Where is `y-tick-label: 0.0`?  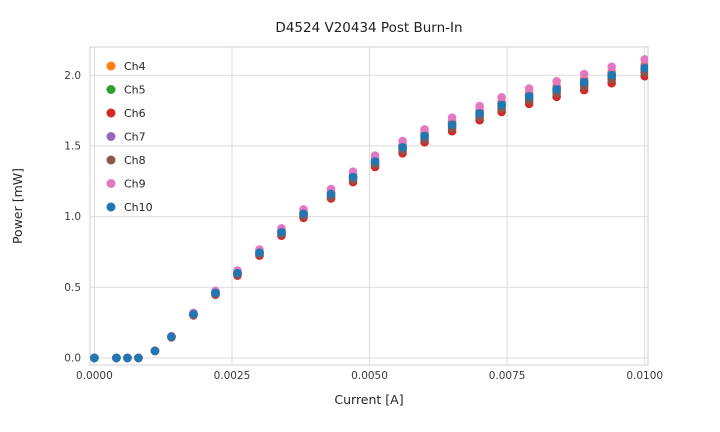
y-tick-label: 0.0 is located at coordinates (72, 358).